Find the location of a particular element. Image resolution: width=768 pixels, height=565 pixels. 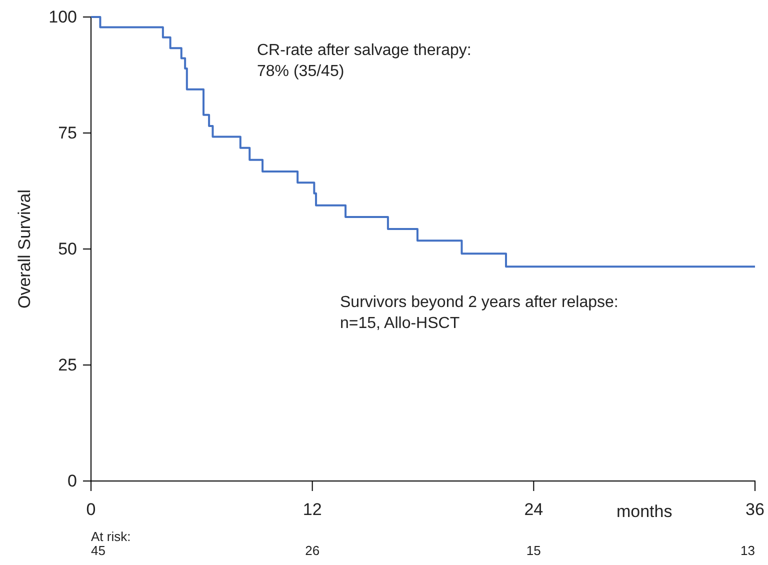

y-axis-title: Overall Survival is located at coordinates (24, 249).